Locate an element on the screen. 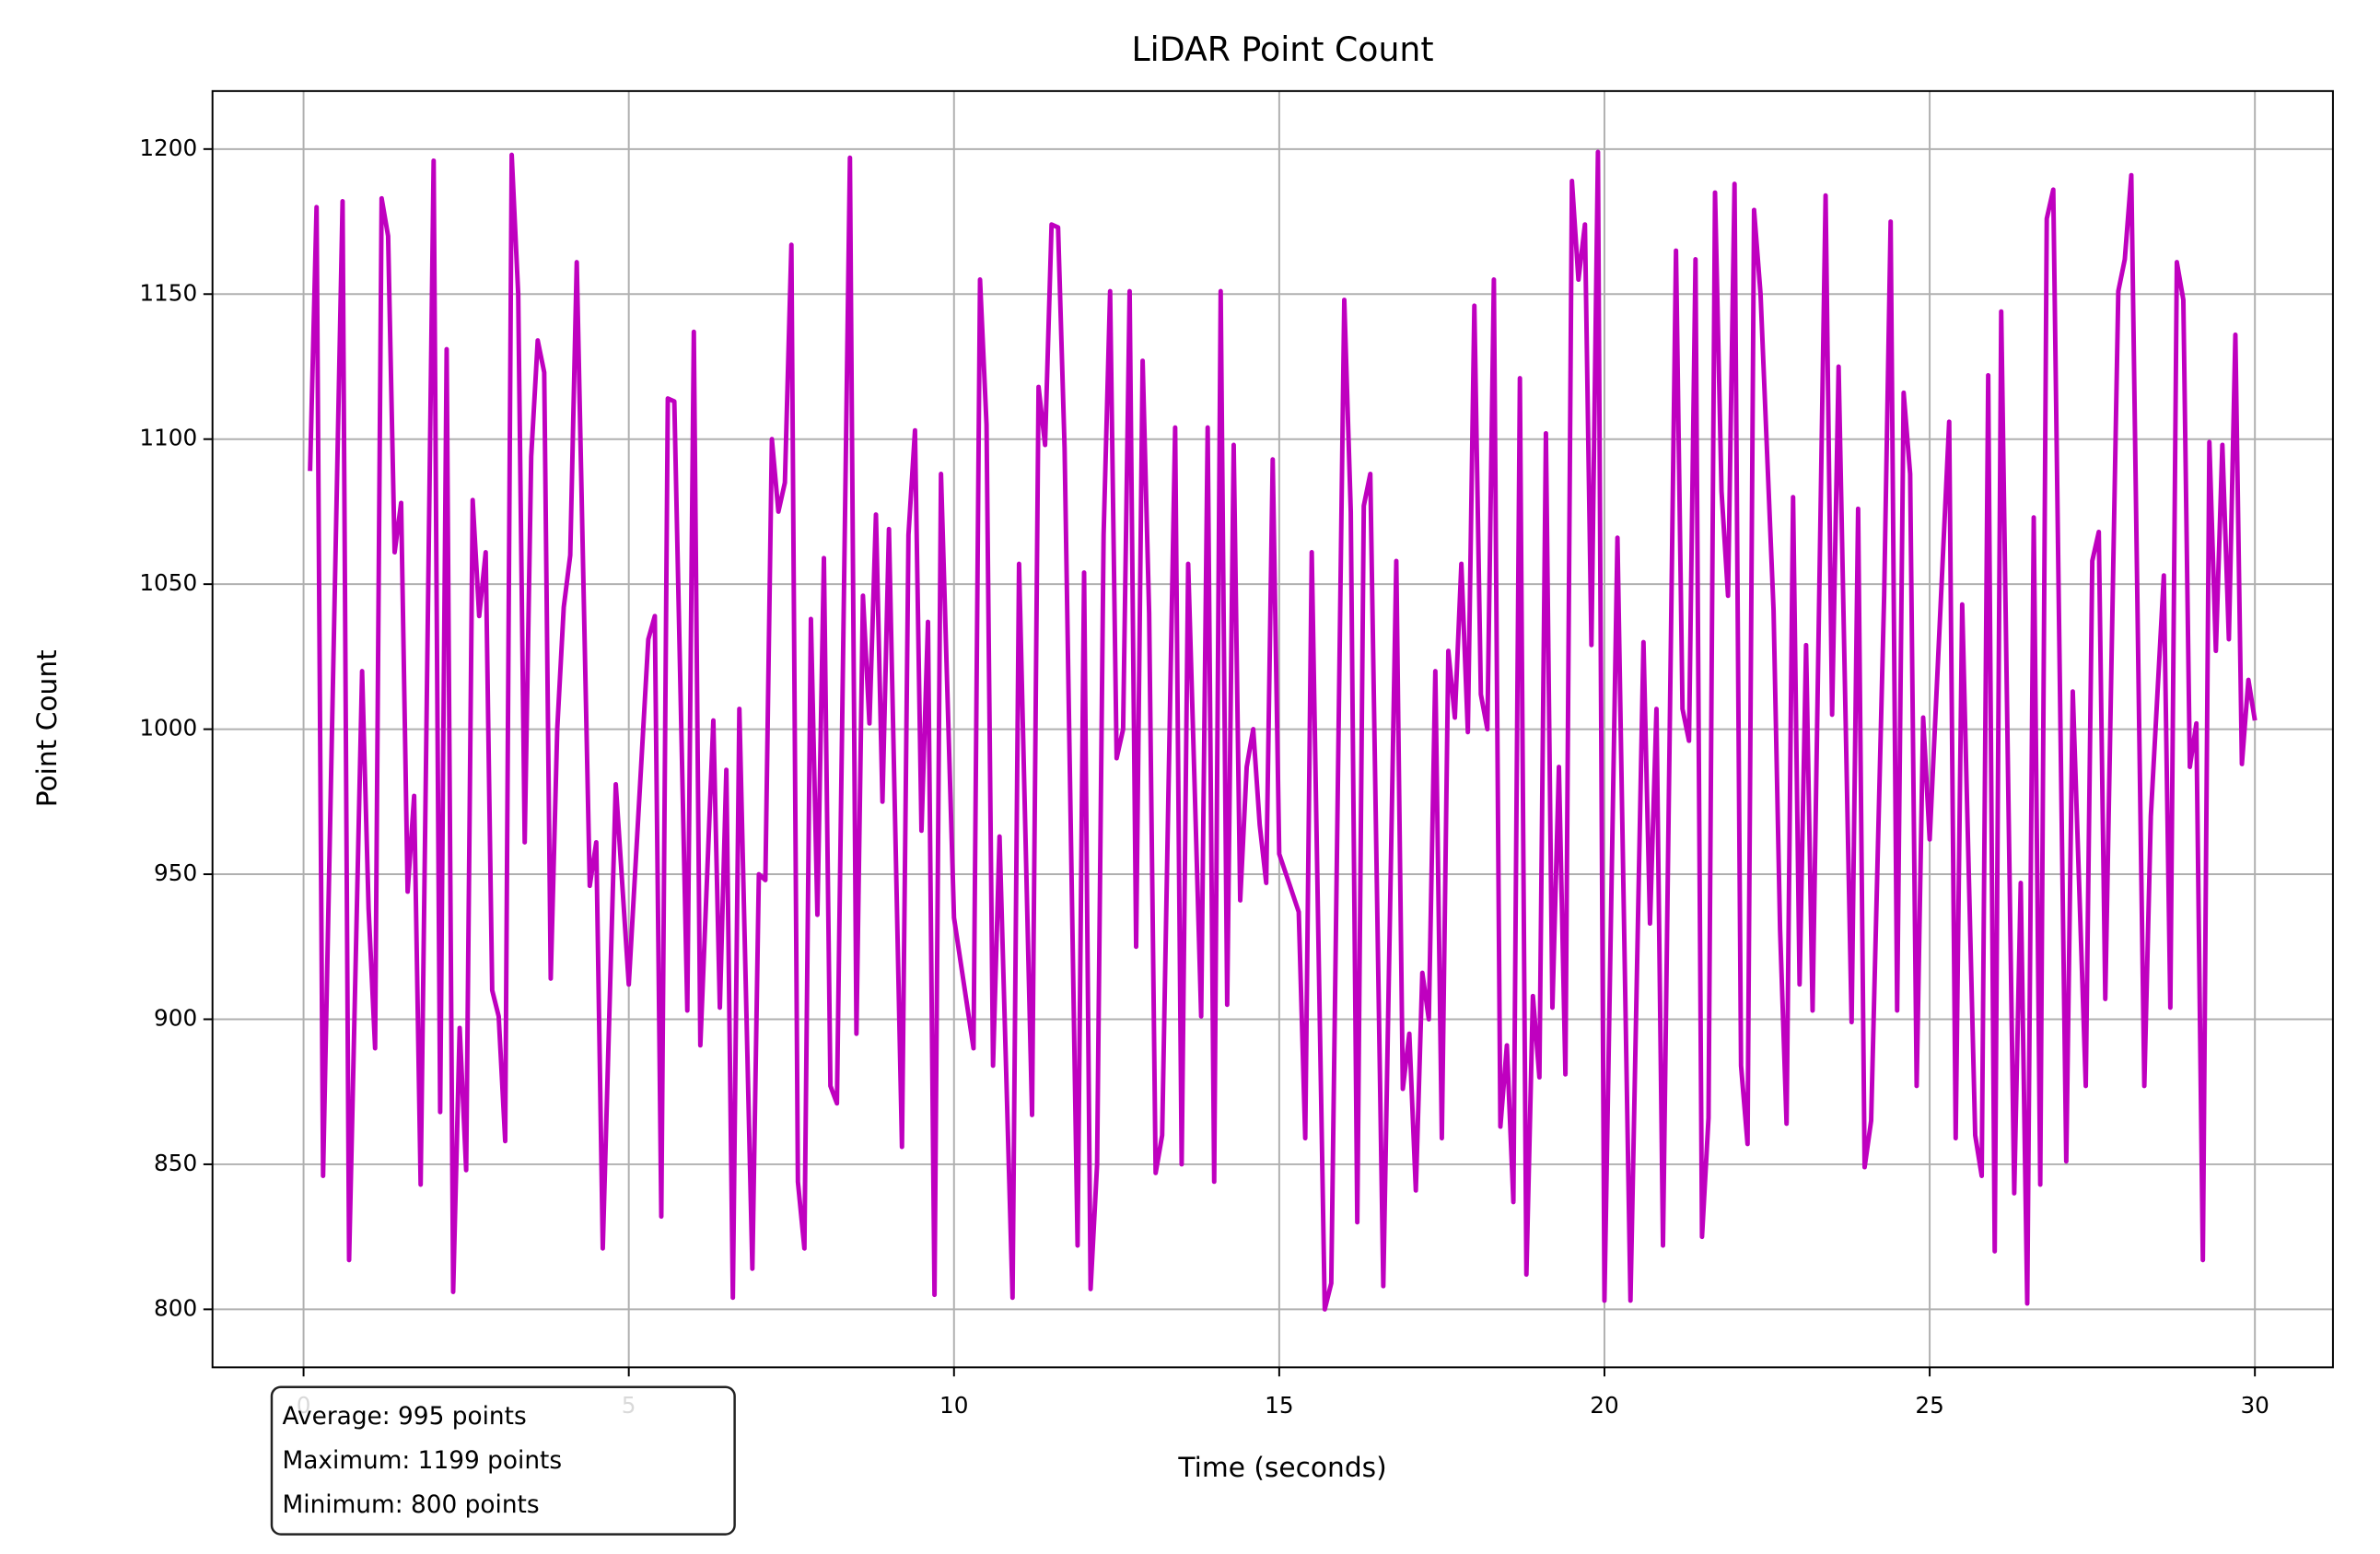  y-tick-label: 1050 is located at coordinates (168, 582).